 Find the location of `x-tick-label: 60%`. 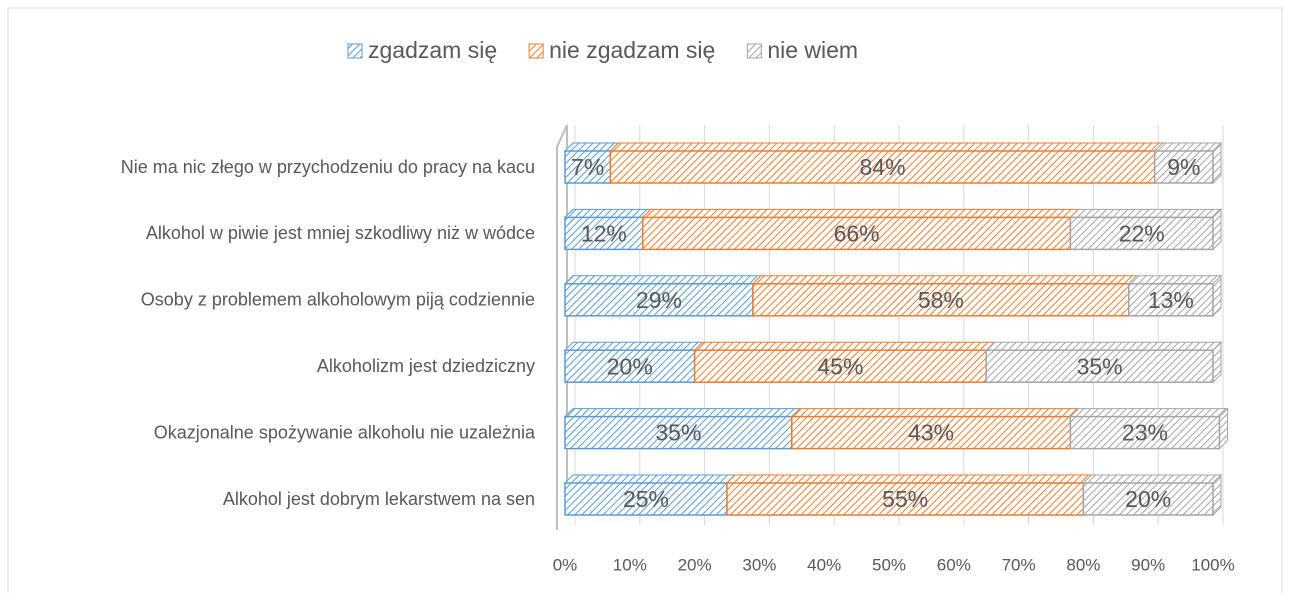

x-tick-label: 60% is located at coordinates (954, 564).